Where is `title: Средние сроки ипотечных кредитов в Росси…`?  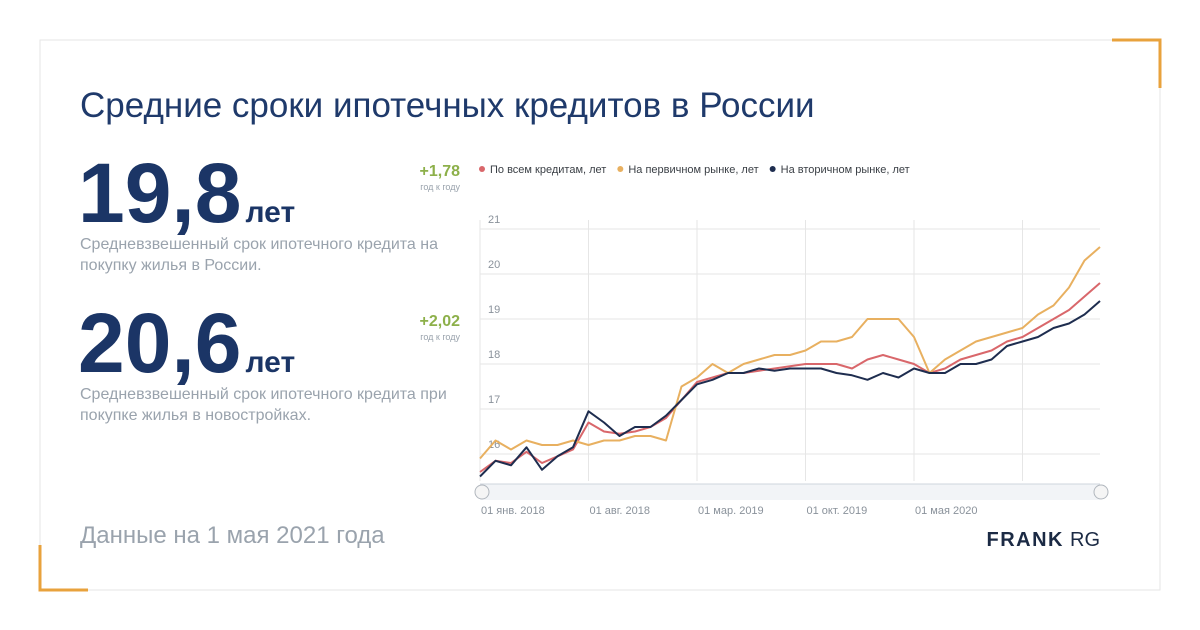
title: Средние сроки ипотечных кредитов в Росси… is located at coordinates (447, 105).